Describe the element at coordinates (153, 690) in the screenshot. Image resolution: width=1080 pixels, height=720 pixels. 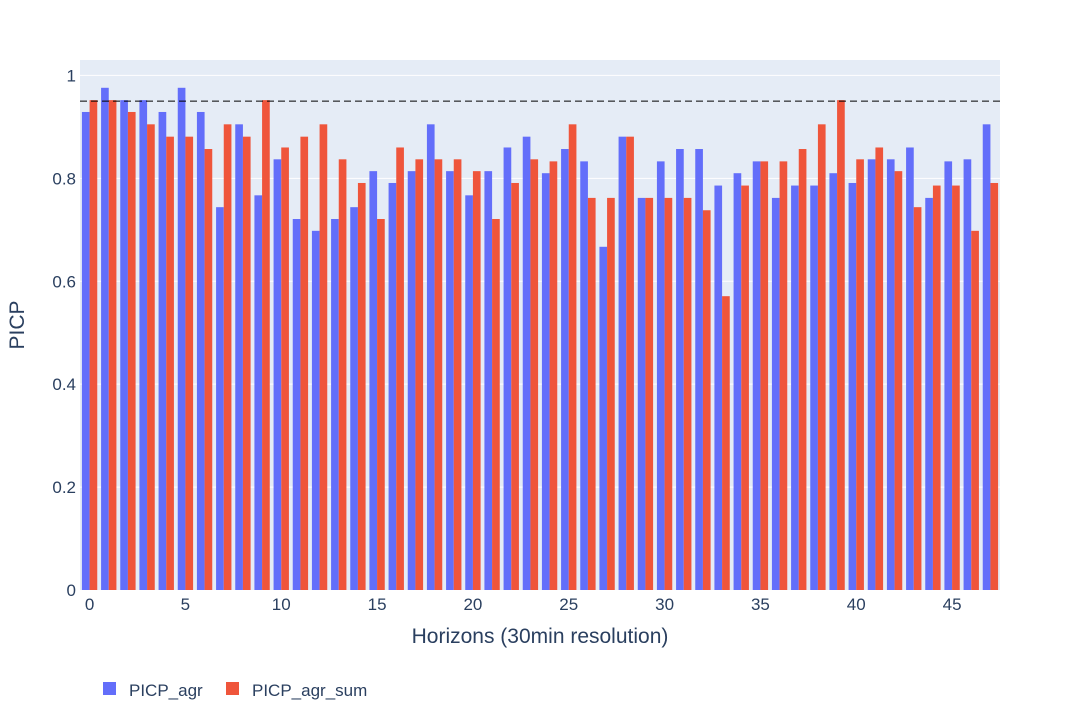
I see `legend-item-picp-agr: PICP_agr` at that location.